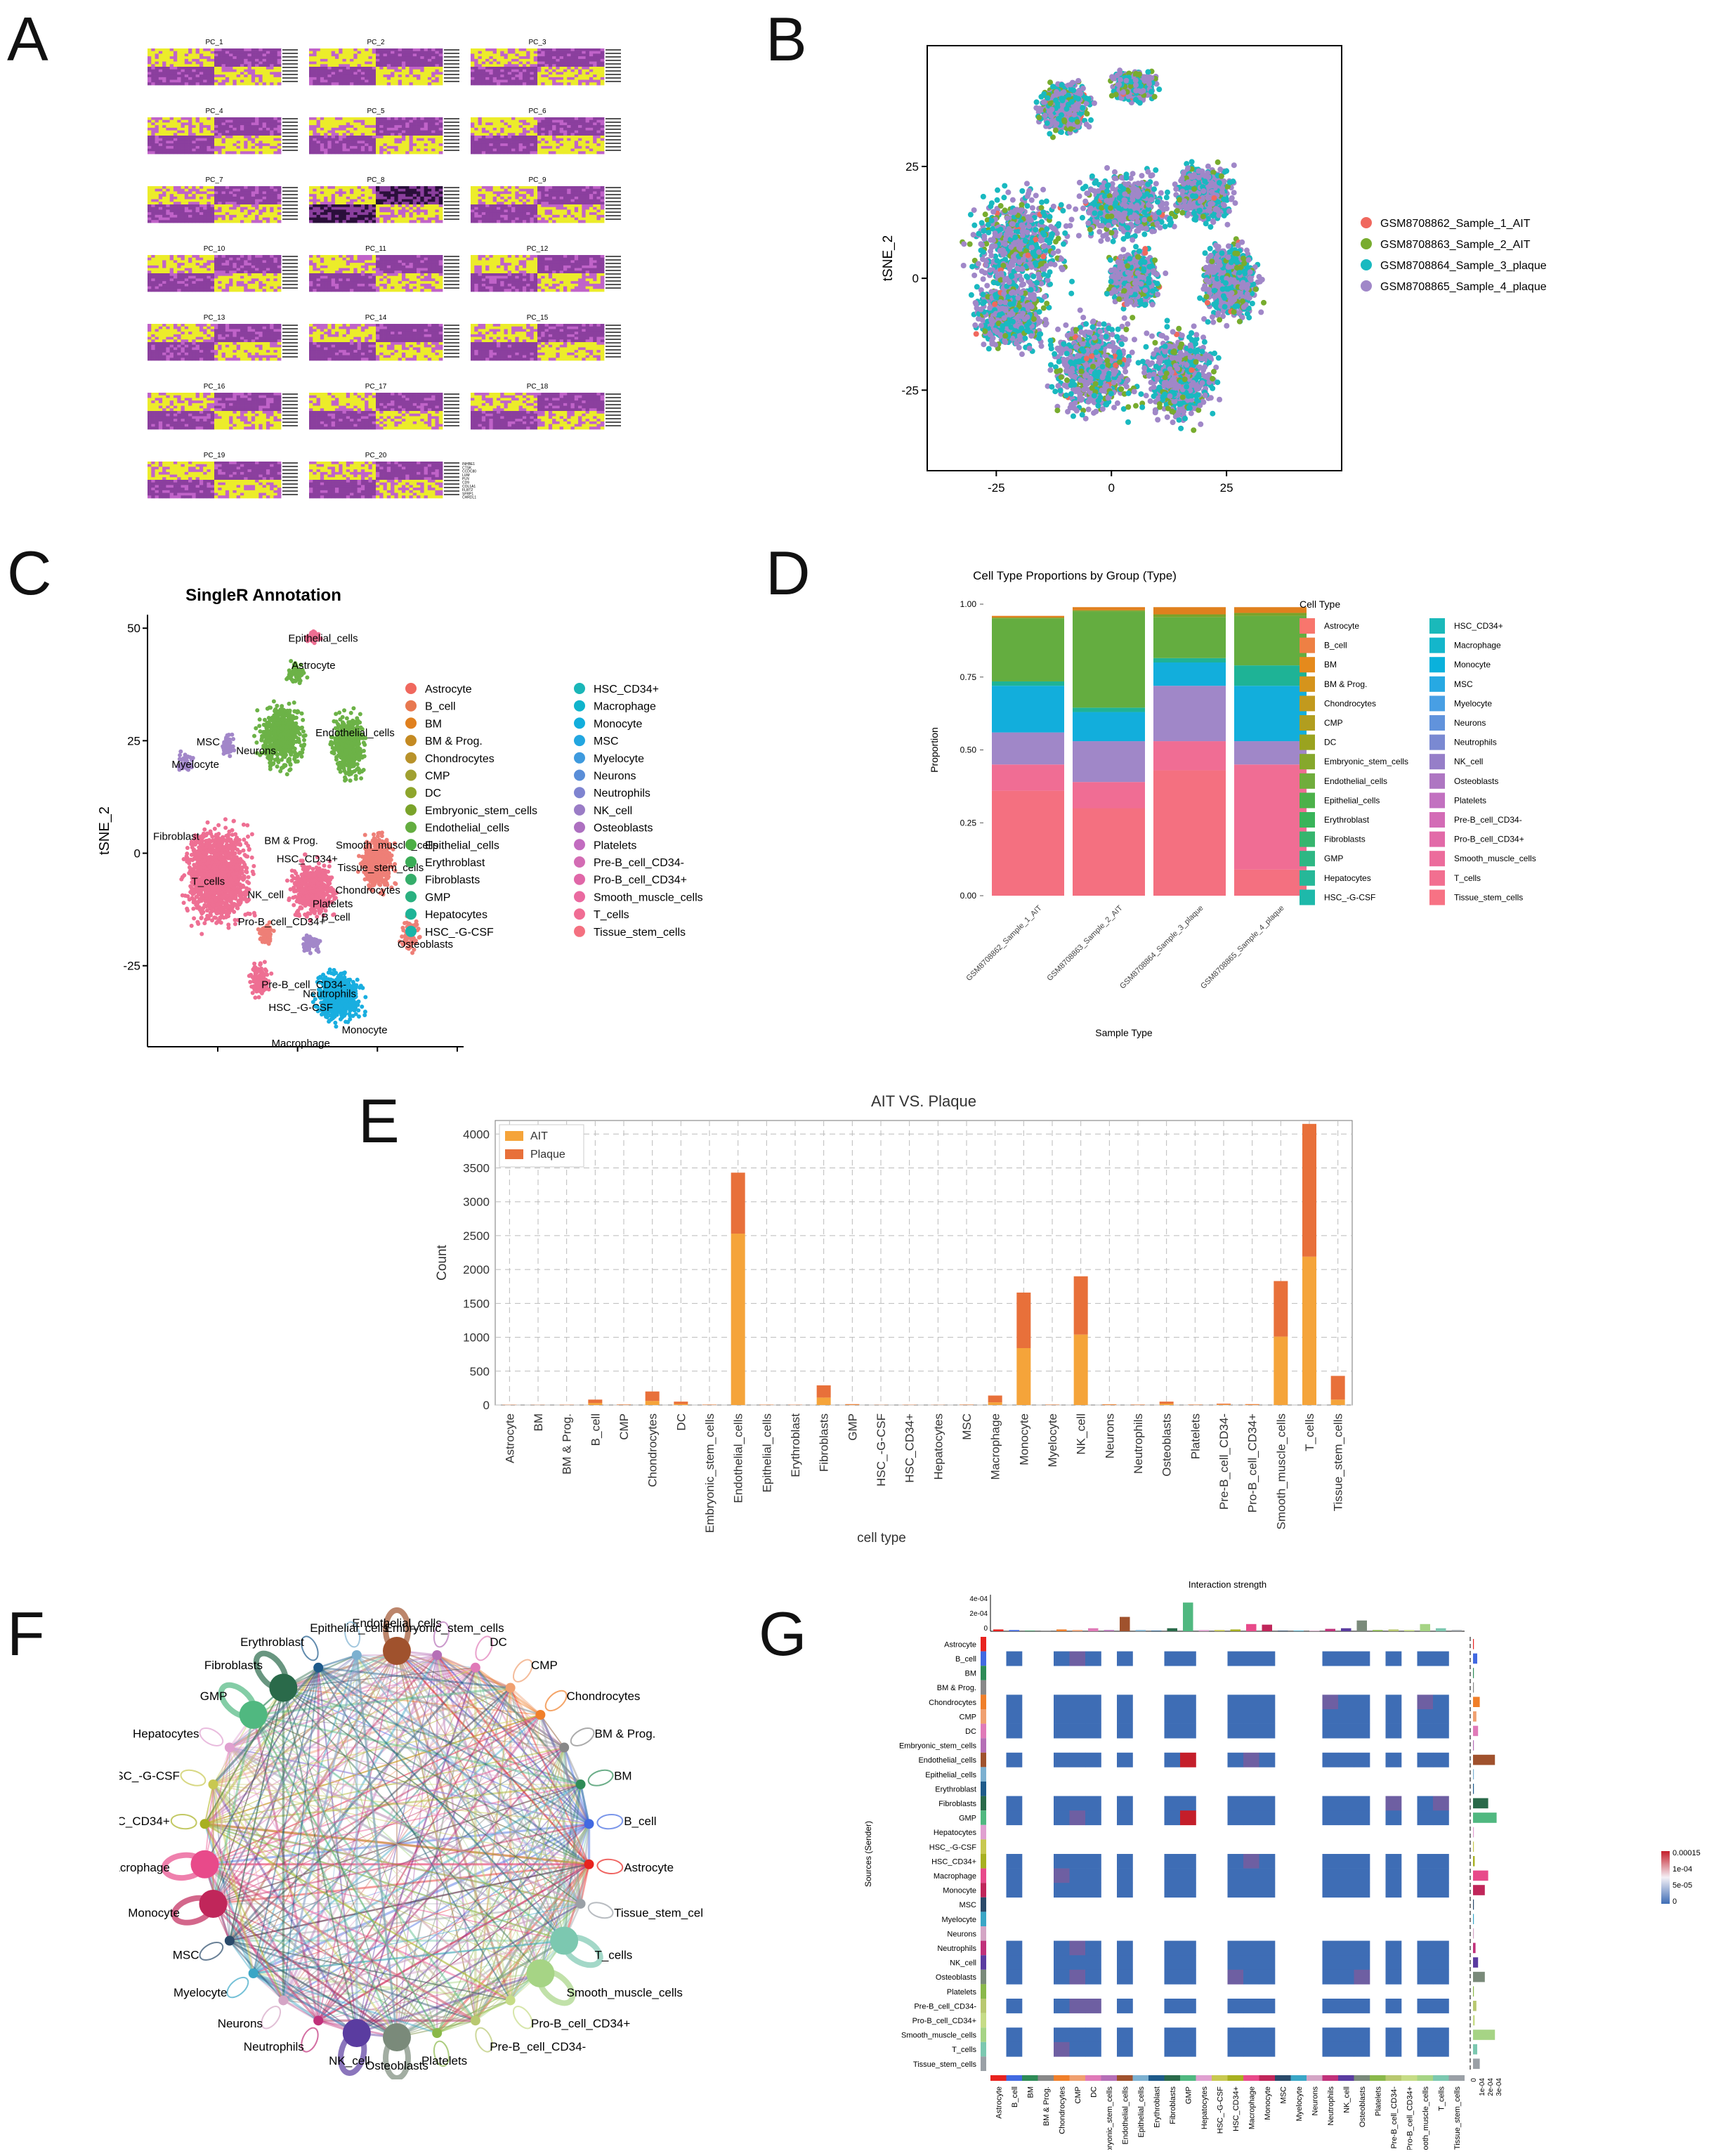 The height and width of the screenshot is (2156, 1728). What do you see at coordinates (451, 126) in the screenshot?
I see `gene-tick` at bounding box center [451, 126].